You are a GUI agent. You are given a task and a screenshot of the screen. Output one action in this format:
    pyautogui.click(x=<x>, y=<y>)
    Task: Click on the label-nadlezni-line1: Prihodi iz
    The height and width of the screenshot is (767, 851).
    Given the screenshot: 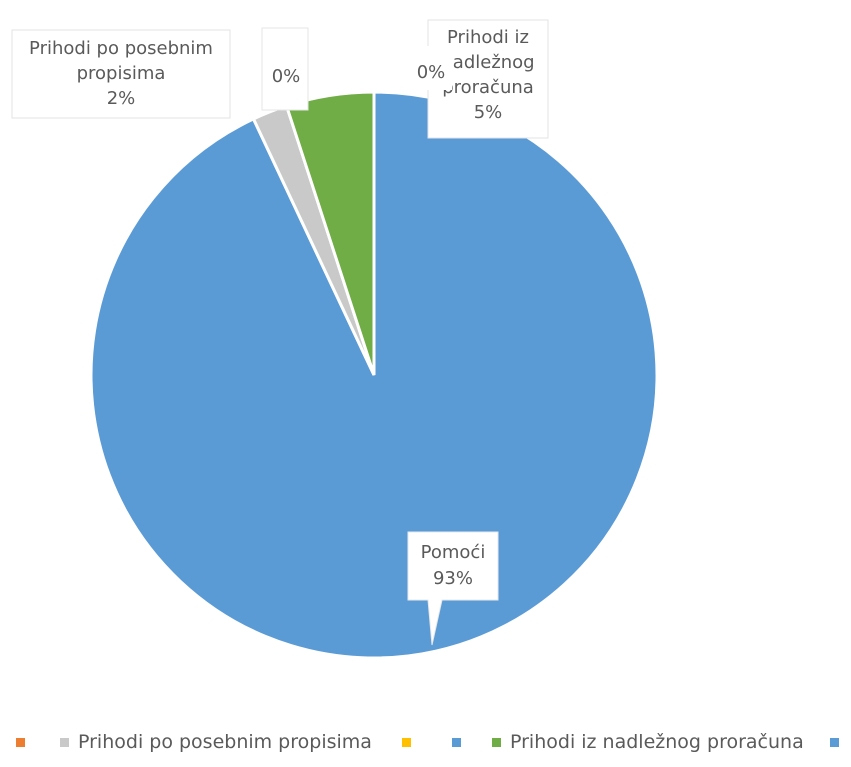 What is the action you would take?
    pyautogui.click(x=488, y=37)
    